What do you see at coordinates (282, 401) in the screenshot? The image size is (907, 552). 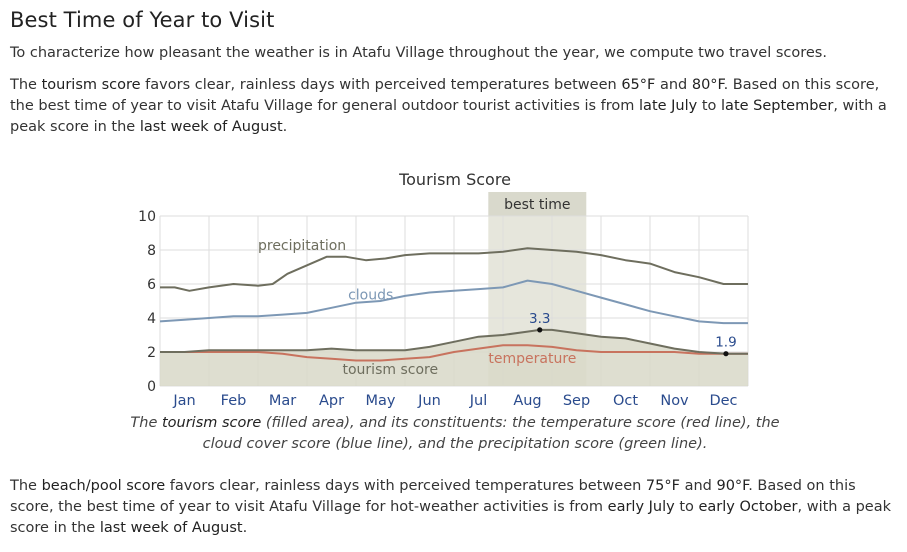 I see `x-tick-label-mar: Mar` at bounding box center [282, 401].